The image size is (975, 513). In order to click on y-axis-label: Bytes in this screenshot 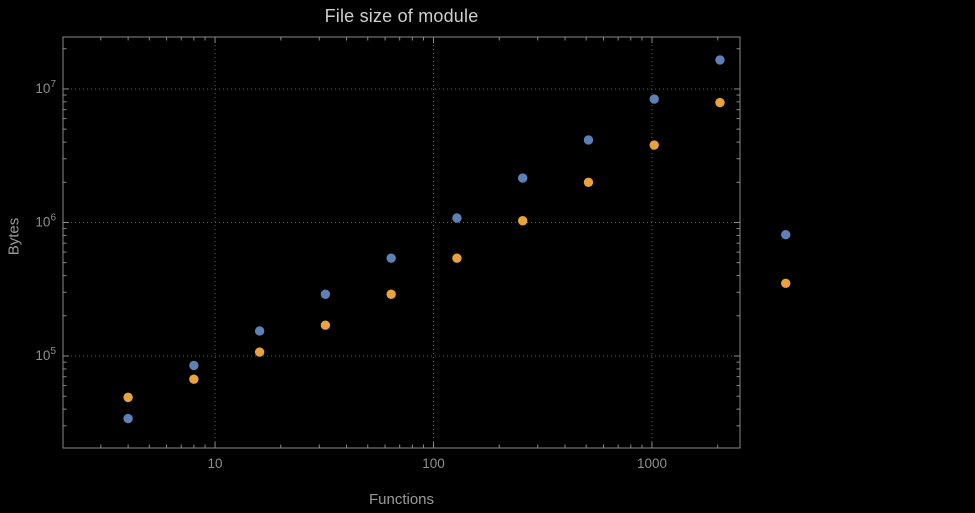, I will do `click(14, 236)`.